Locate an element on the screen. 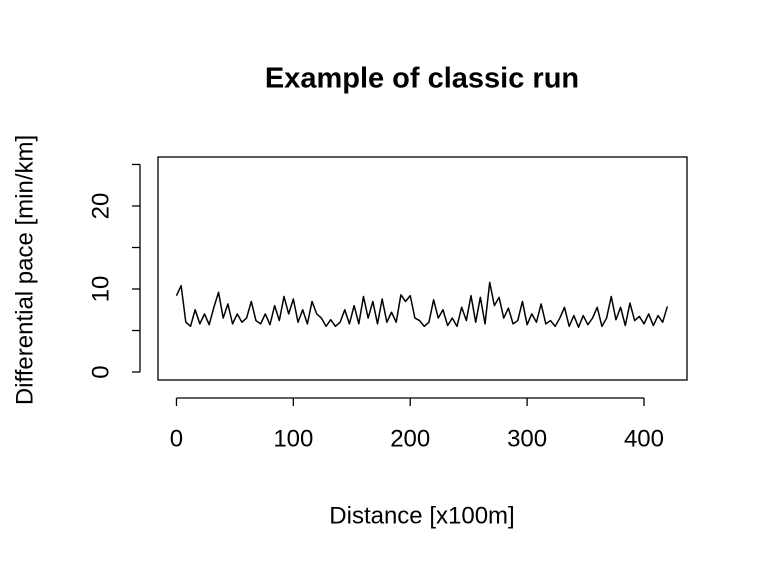 Image resolution: width=768 pixels, height=576 pixels. y-axis-label: Differential pace [min/km] is located at coordinates (24, 270).